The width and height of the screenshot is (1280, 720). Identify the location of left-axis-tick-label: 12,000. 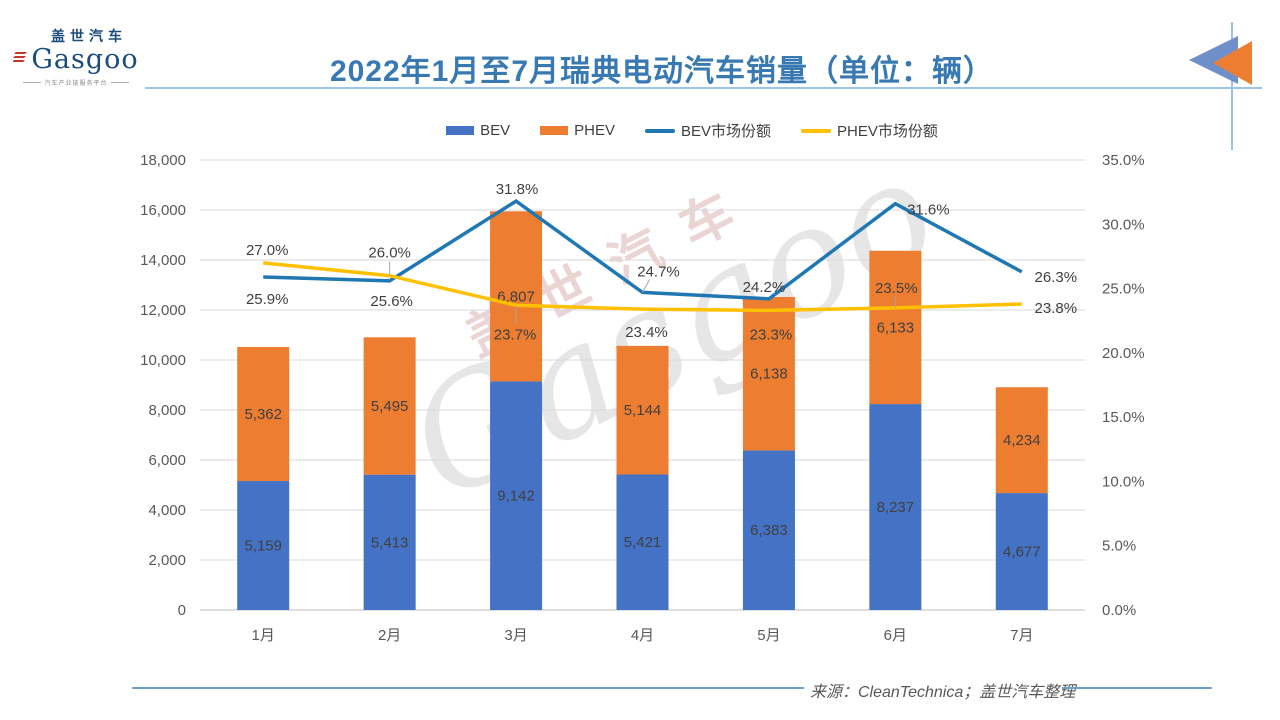
(163, 310).